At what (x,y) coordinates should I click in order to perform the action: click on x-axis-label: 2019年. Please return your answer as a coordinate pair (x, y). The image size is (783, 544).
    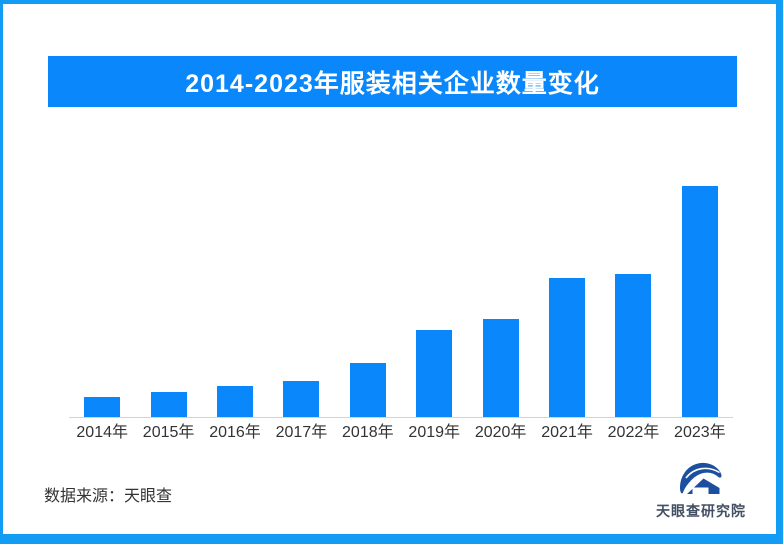
    Looking at the image, I should click on (434, 432).